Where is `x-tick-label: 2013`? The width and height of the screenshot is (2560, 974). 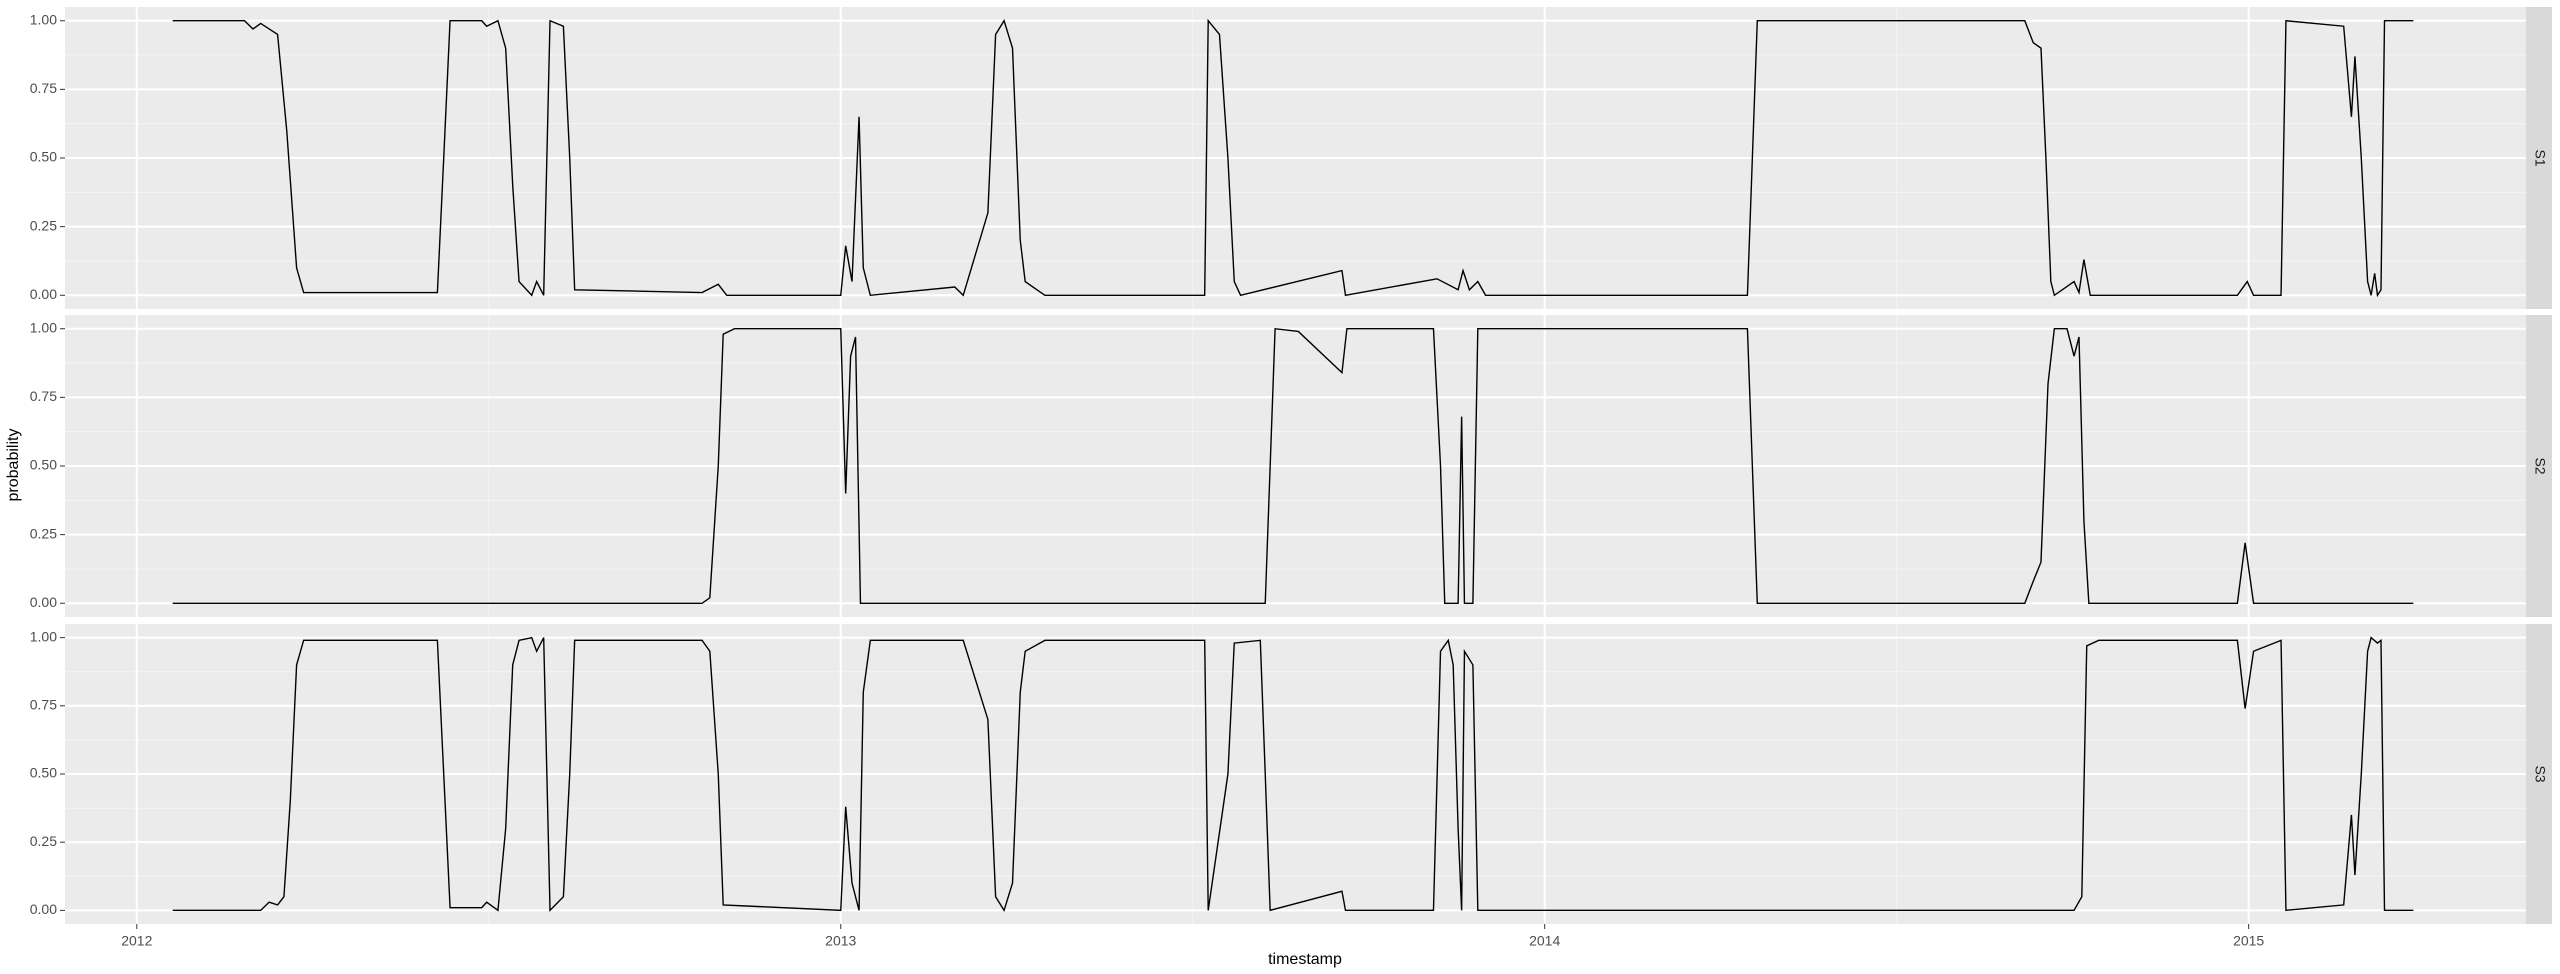
x-tick-label: 2013 is located at coordinates (840, 941).